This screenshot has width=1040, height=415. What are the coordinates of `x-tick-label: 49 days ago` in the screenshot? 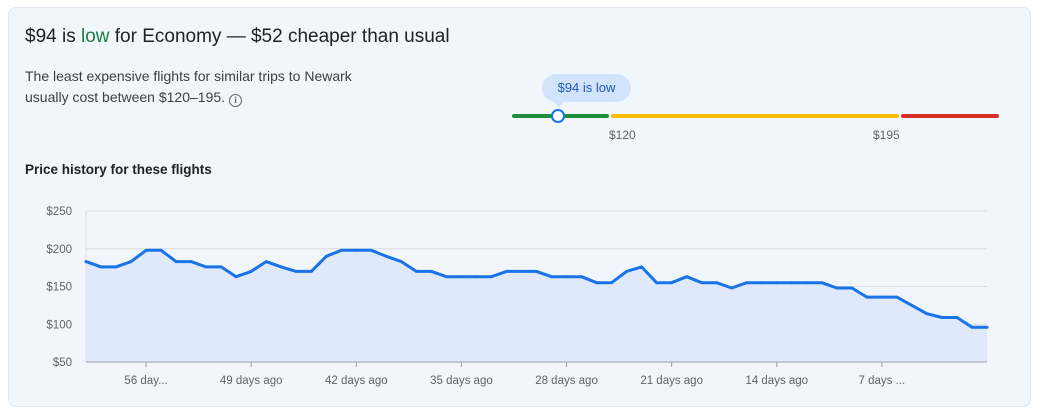 It's located at (251, 381).